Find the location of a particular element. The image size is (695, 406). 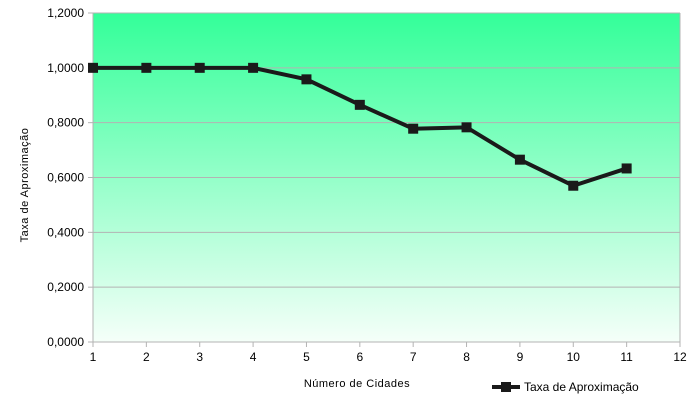

legend-label: Taxa de Aproximação is located at coordinates (581, 387).